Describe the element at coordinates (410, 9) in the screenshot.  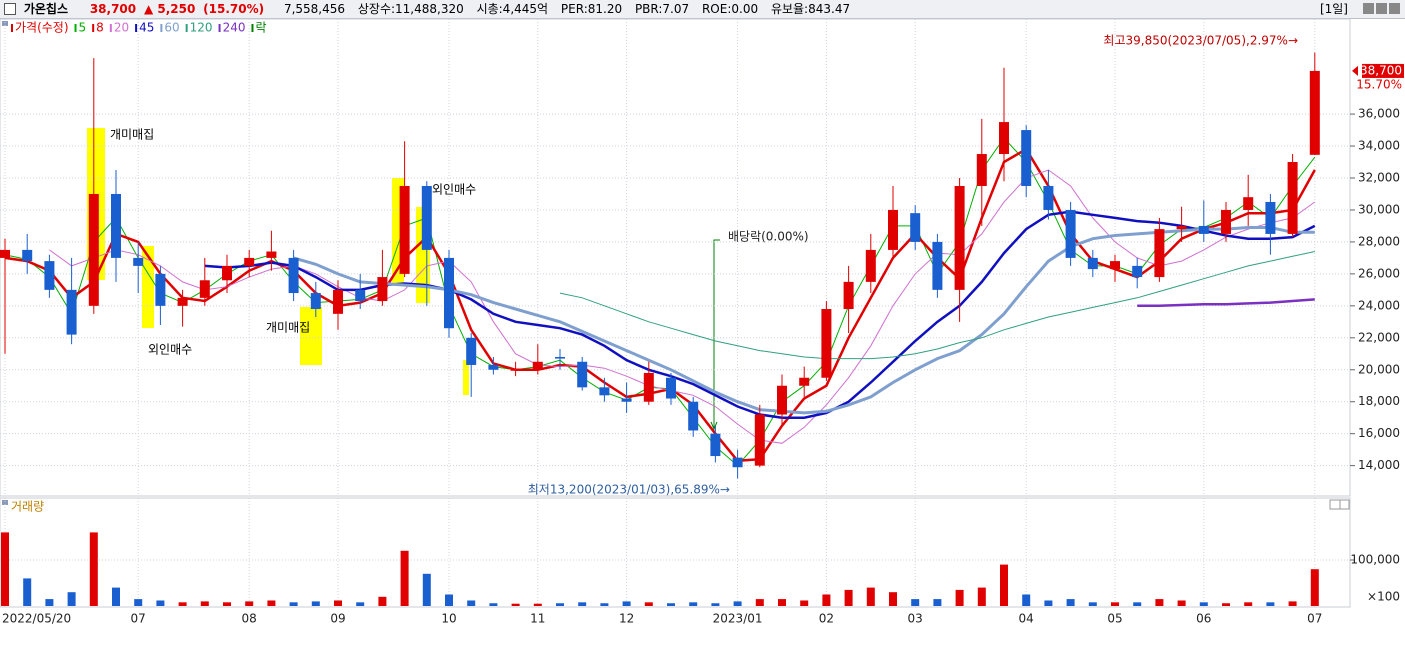
I see `listed: 상장수:11,488,320` at that location.